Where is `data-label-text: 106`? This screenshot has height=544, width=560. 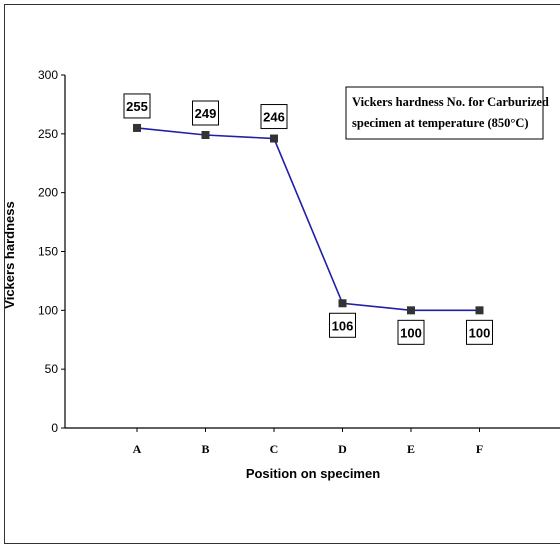 data-label-text: 106 is located at coordinates (343, 325).